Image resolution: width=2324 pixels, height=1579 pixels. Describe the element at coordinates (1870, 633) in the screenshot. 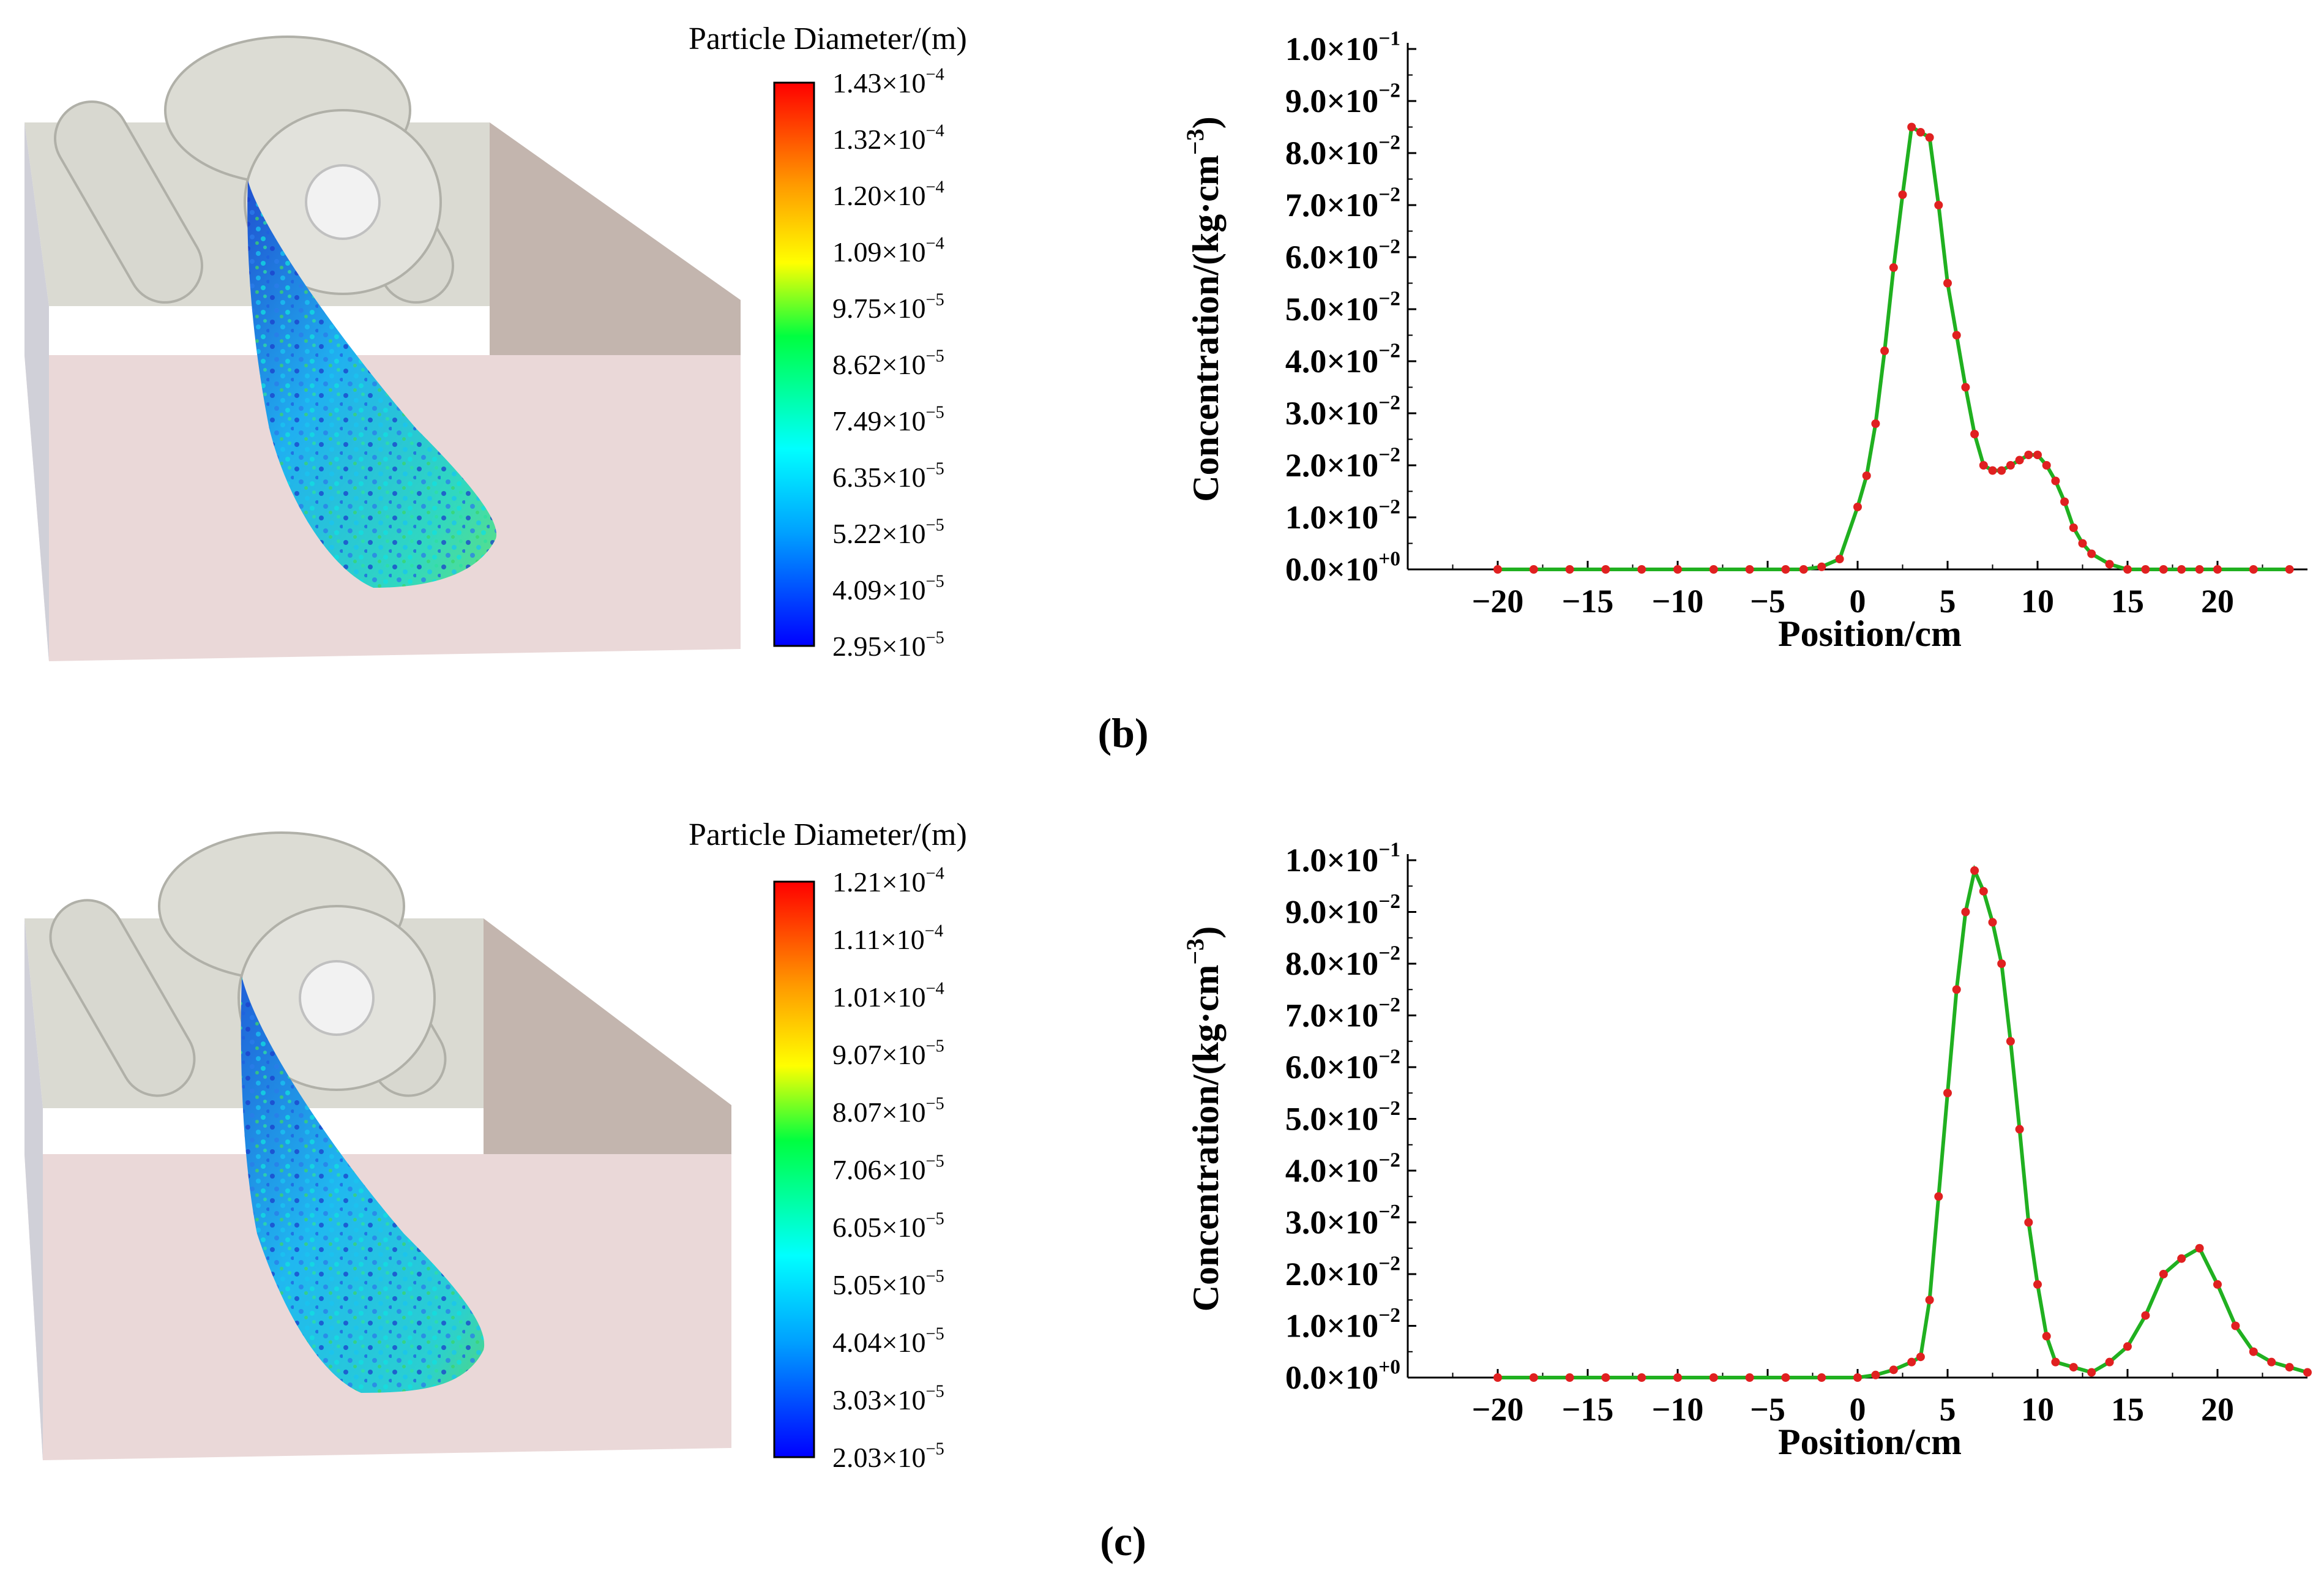

I see `x-axis-label: Position/cm` at that location.